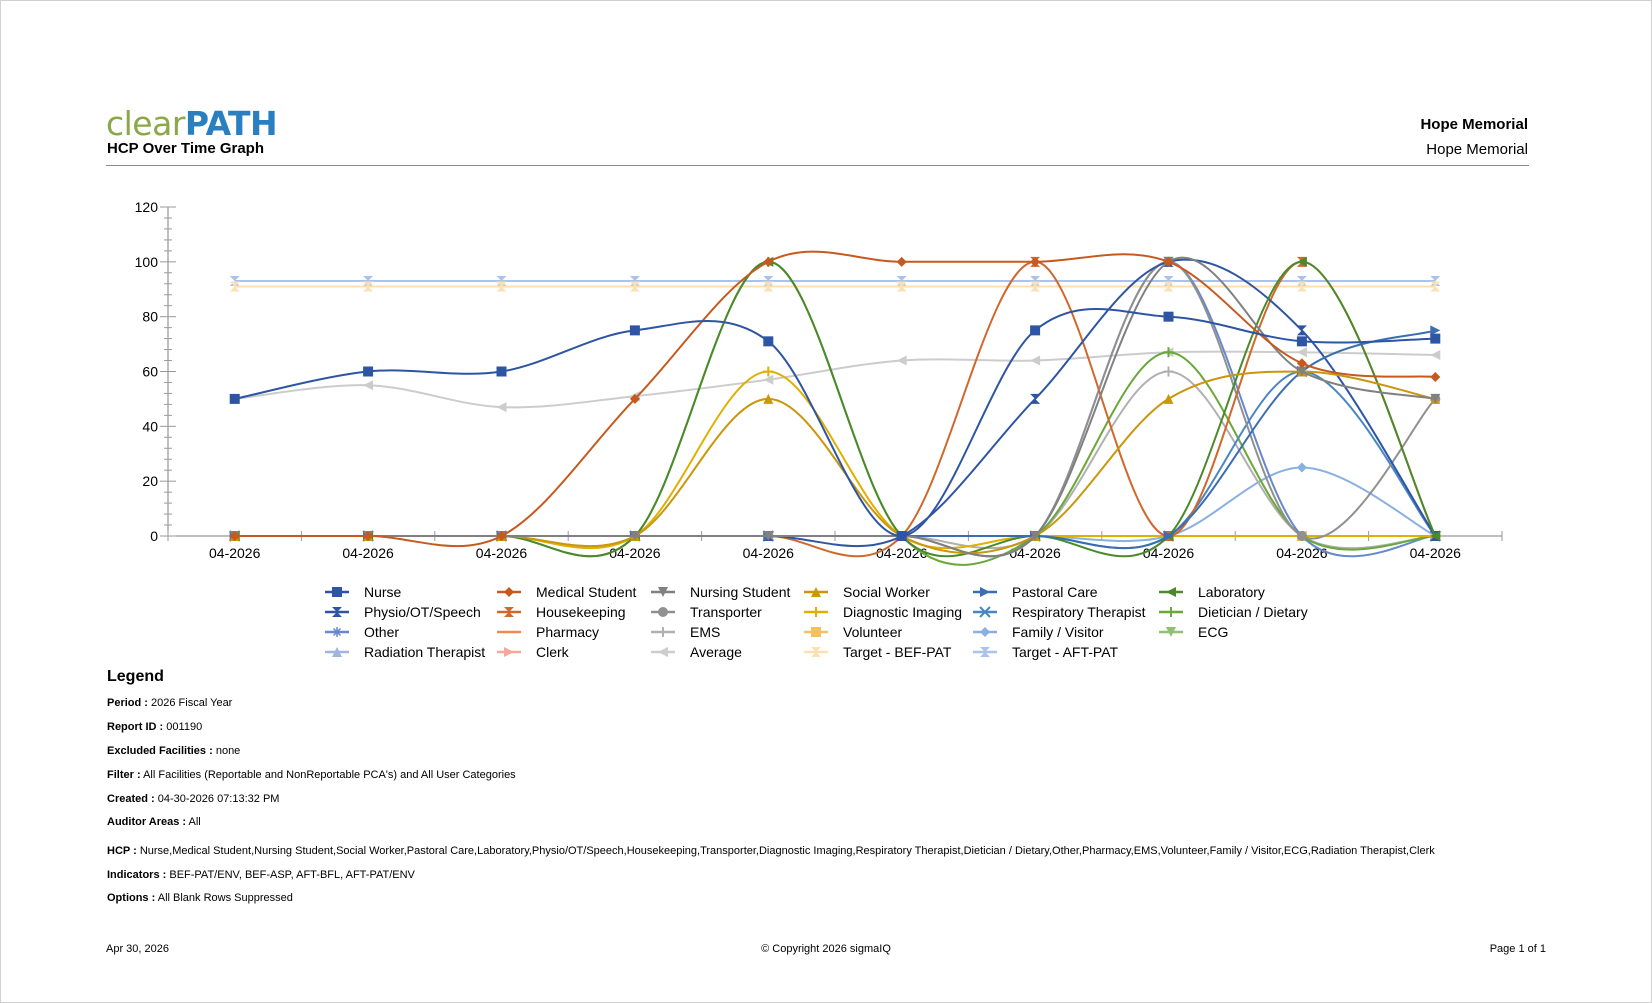  Describe the element at coordinates (363, 592) in the screenshot. I see `legend-item-nurse: Nurse` at that location.